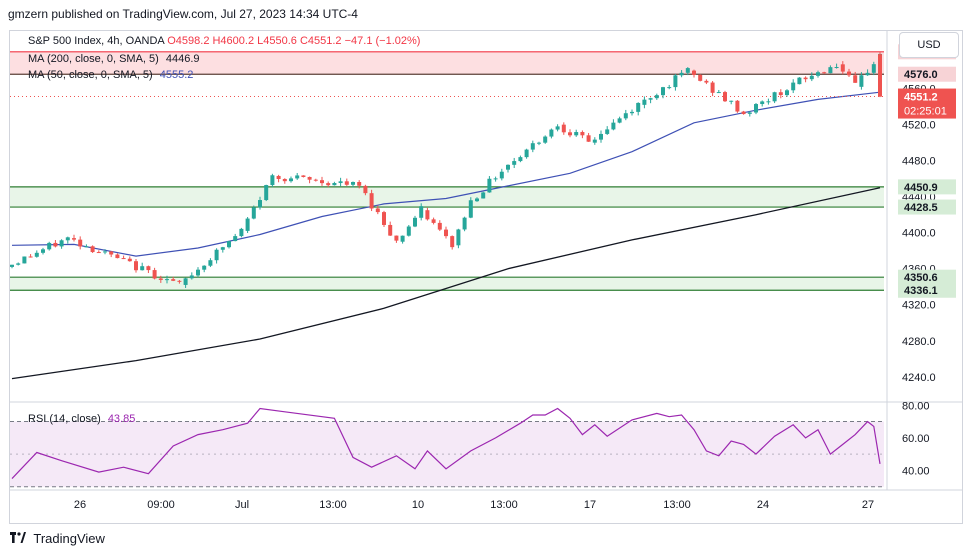 The image size is (970, 557). I want to click on currency-button: USD, so click(929, 45).